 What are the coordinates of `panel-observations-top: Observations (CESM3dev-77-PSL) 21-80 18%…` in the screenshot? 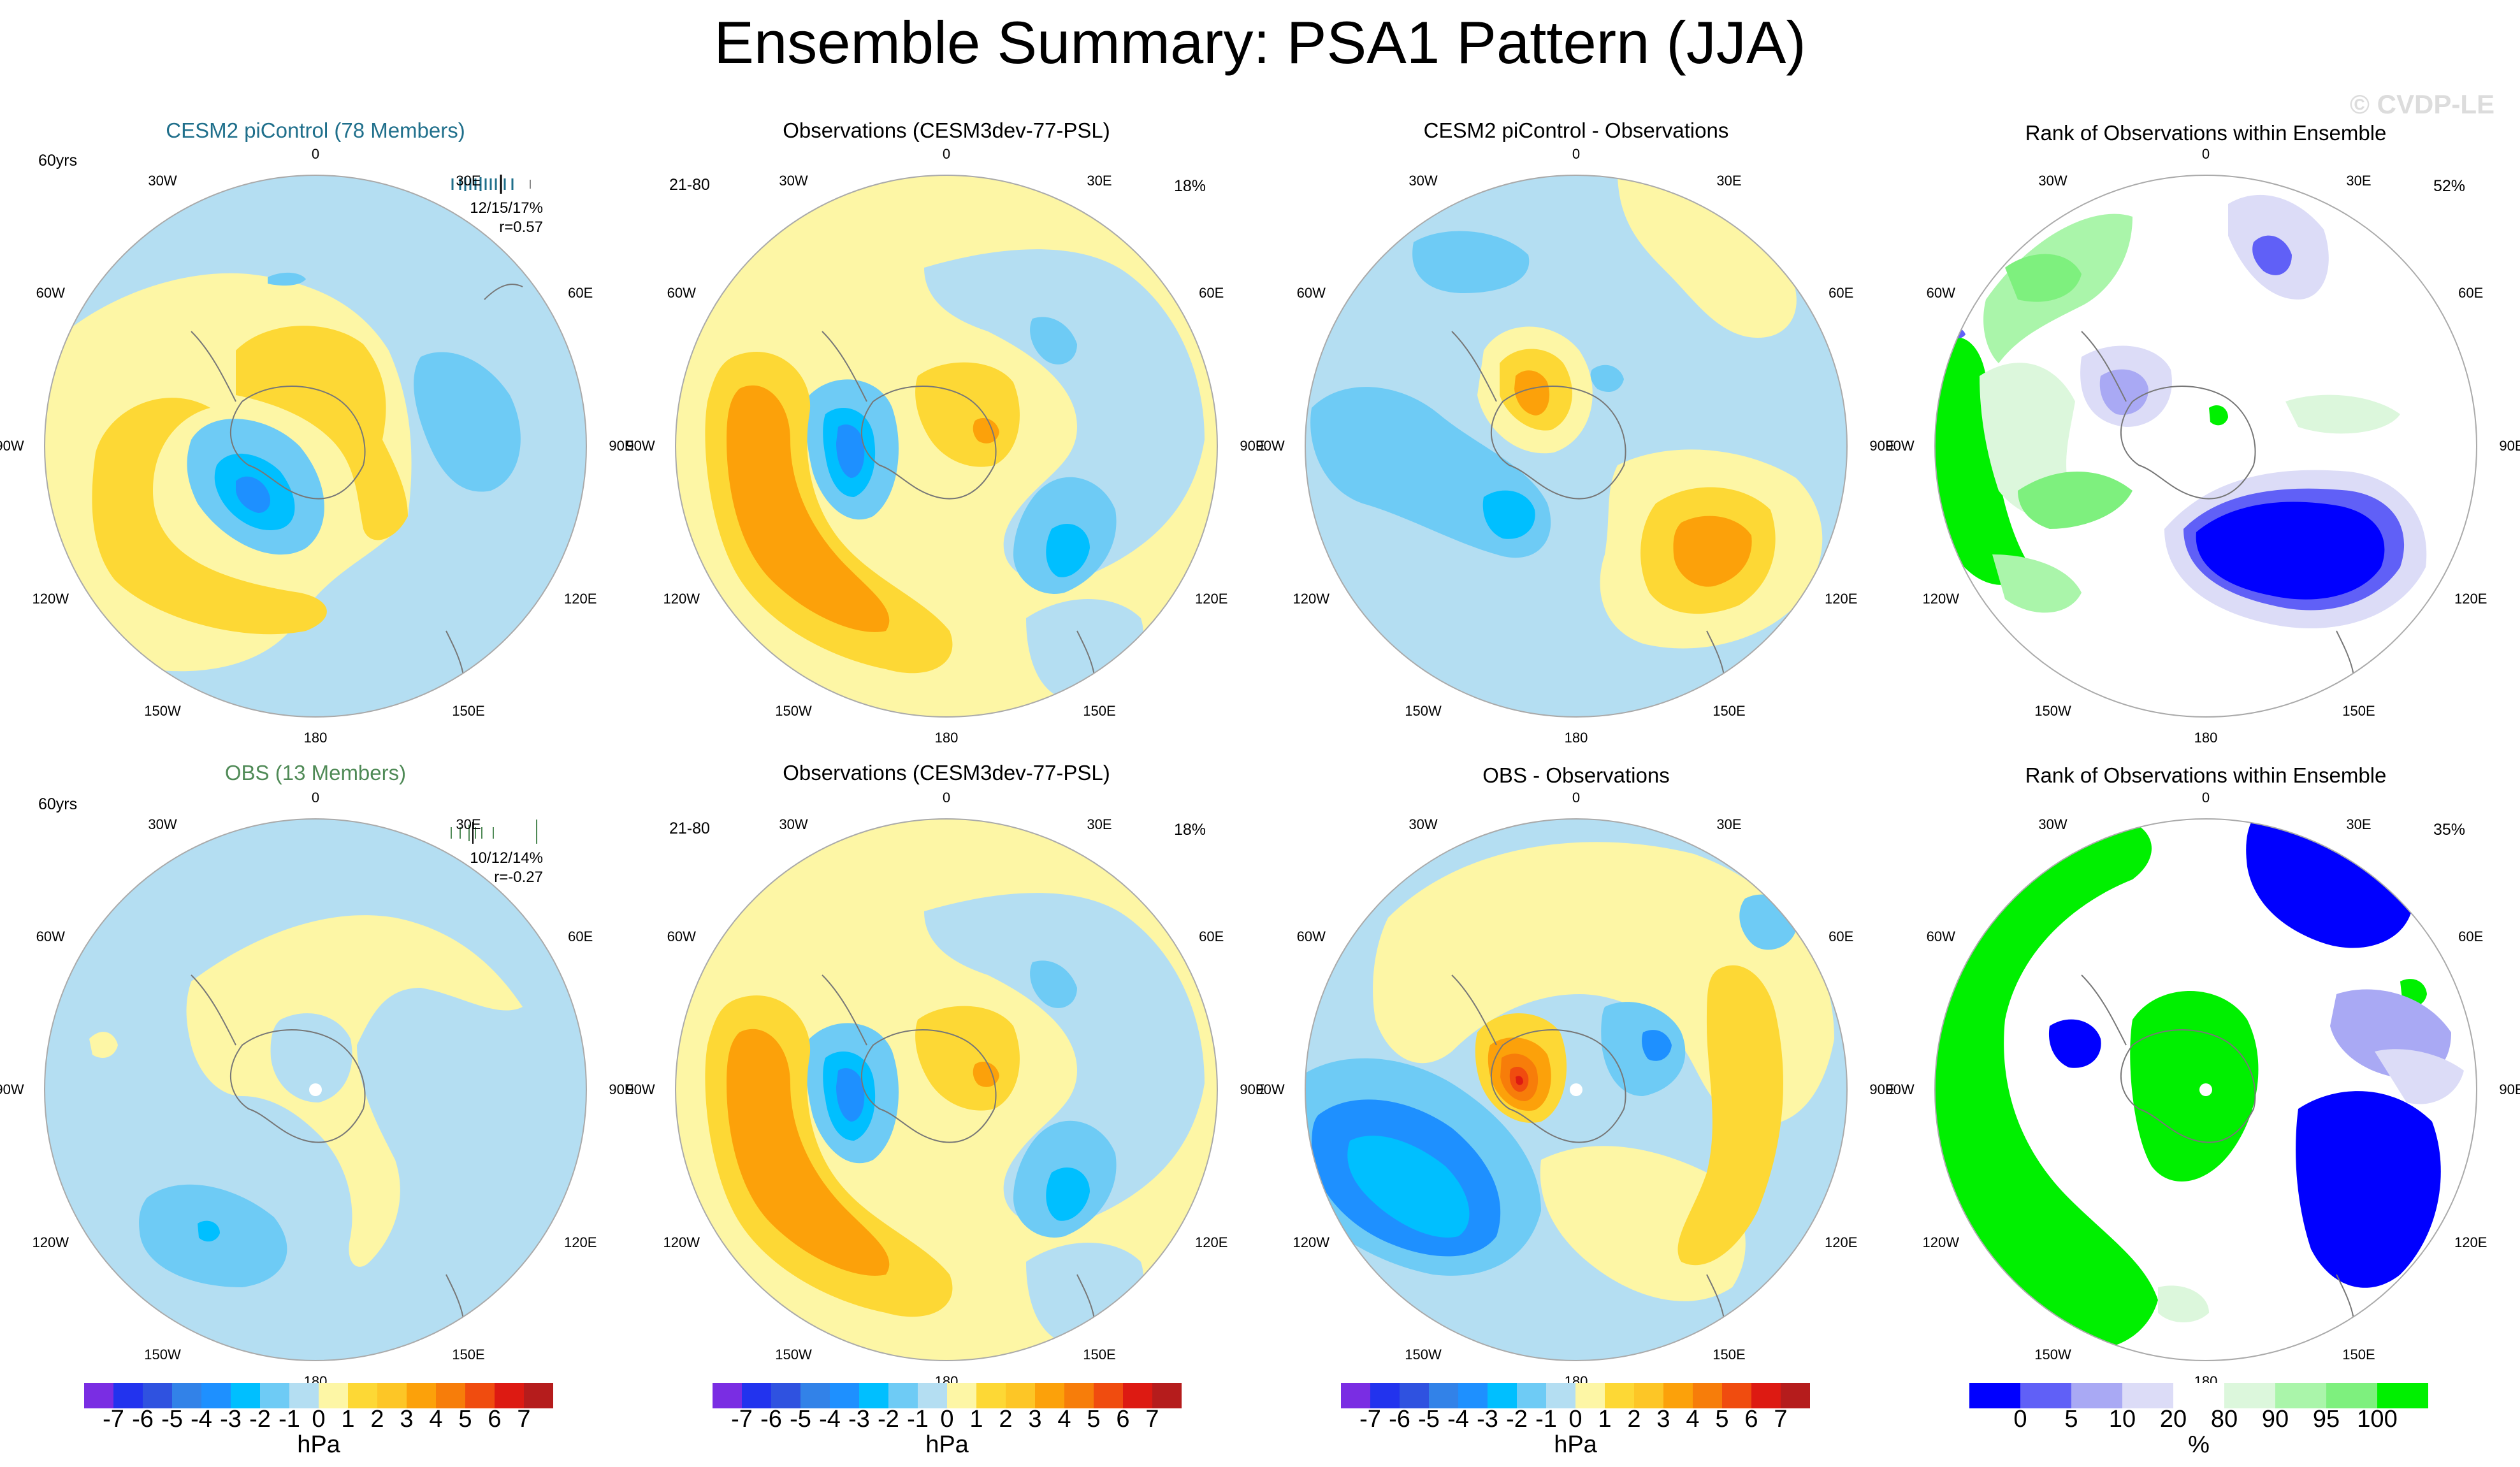 It's located at (945, 430).